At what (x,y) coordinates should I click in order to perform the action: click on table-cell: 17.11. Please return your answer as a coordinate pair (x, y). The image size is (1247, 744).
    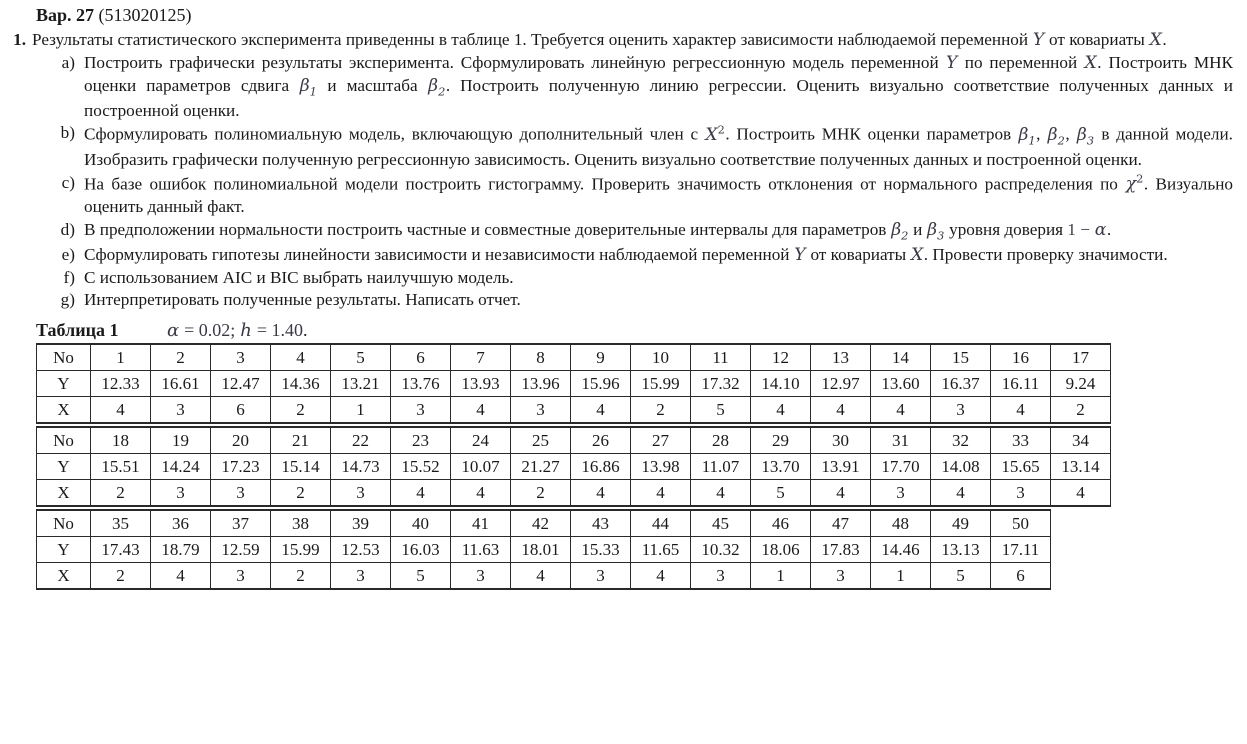
    Looking at the image, I should click on (1020, 550).